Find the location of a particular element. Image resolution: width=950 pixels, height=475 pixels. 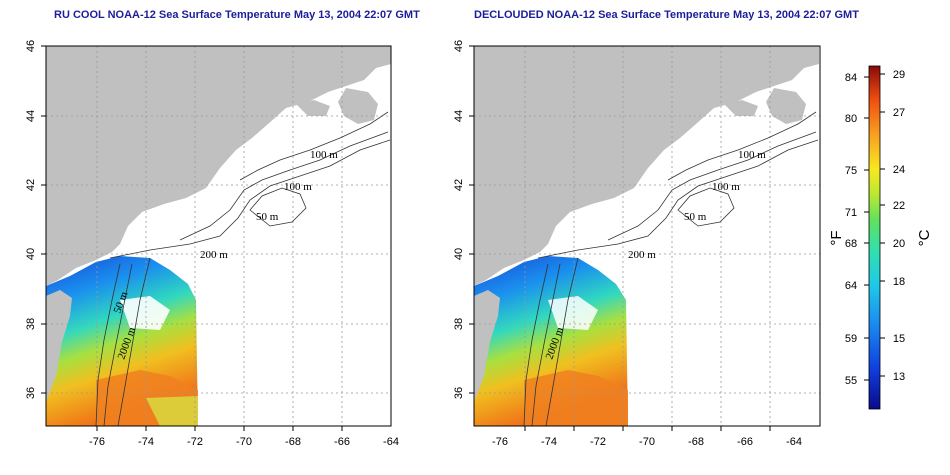

celsius-tick-label: 20 is located at coordinates (899, 244).